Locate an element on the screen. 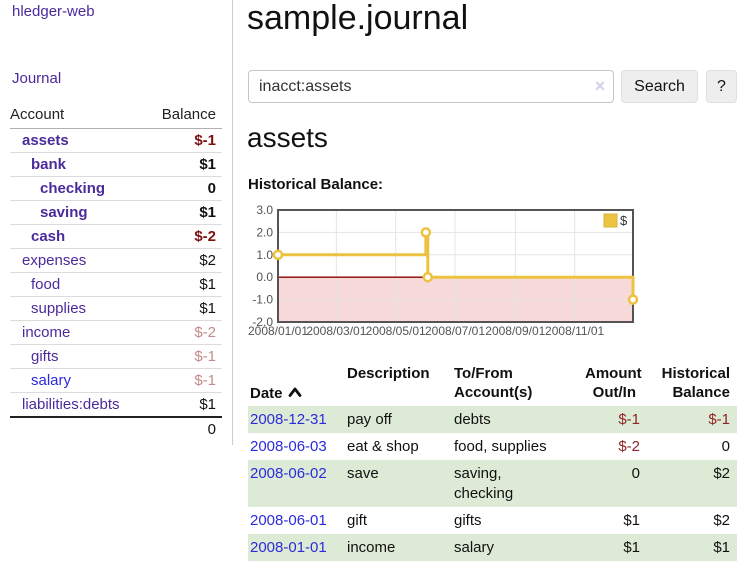 The height and width of the screenshot is (582, 742). svg-text: -2.0 is located at coordinates (262, 322).